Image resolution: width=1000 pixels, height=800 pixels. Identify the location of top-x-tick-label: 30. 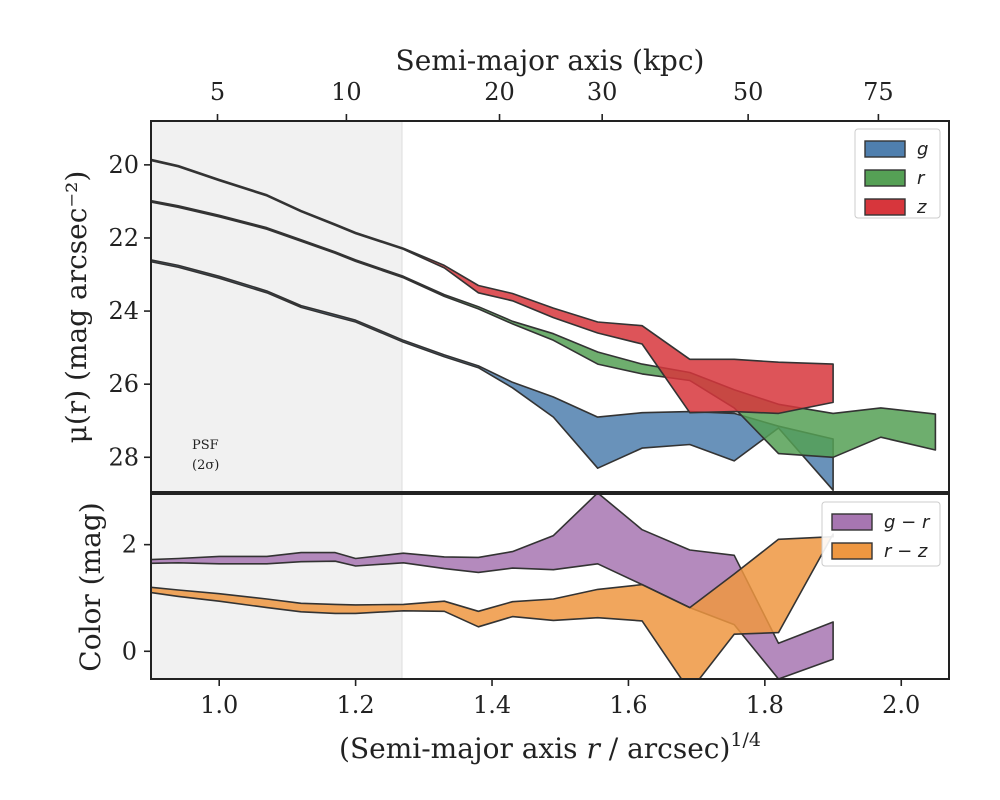
(602, 92).